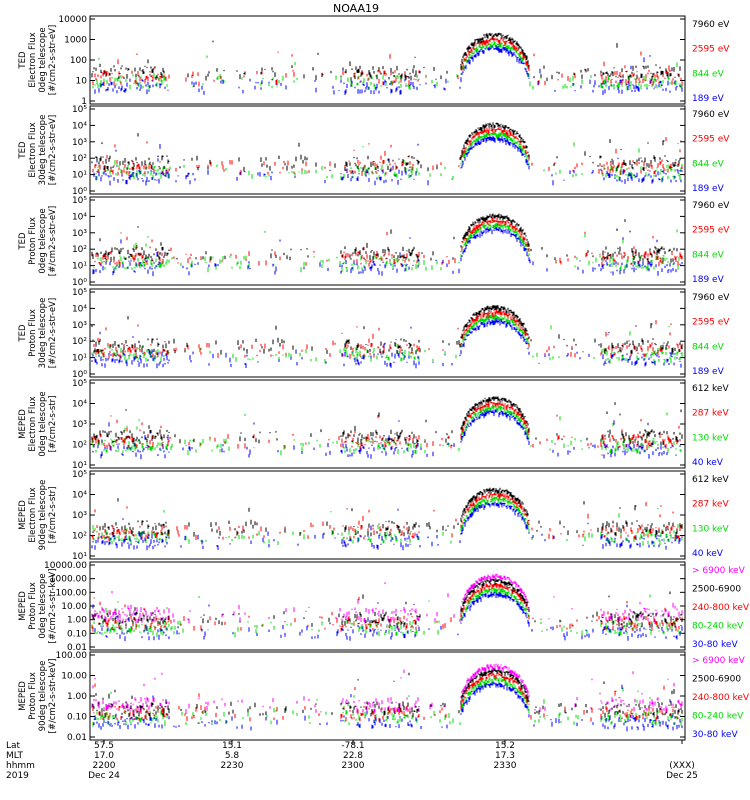  Describe the element at coordinates (715, 735) in the screenshot. I see `legend-entry: 30-80 keV` at that location.